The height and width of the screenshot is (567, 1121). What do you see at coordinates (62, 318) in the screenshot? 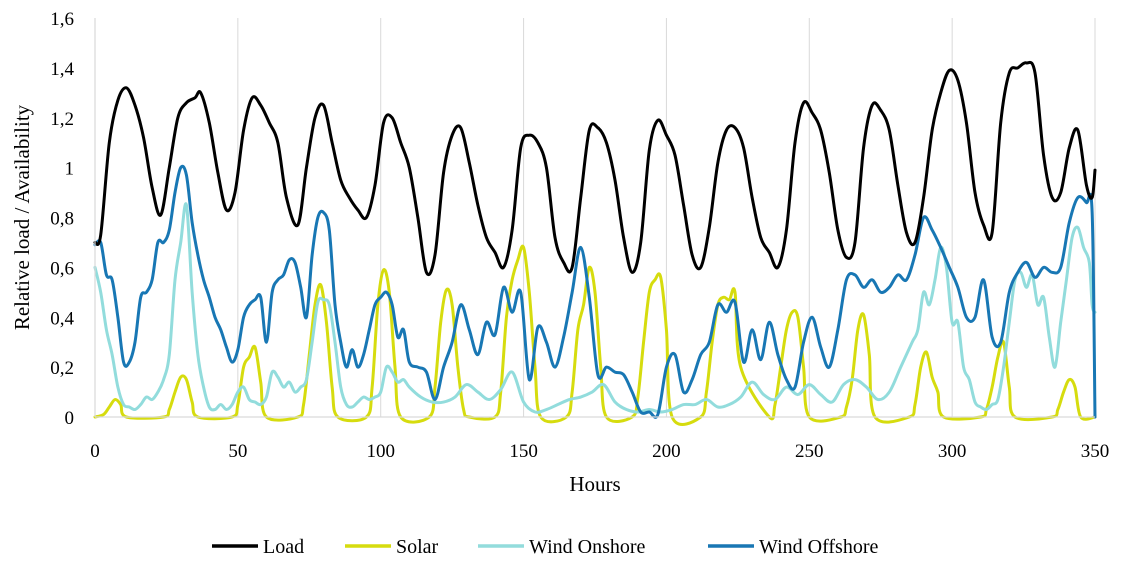
I see `y-tick-label: 0,4` at bounding box center [62, 318].